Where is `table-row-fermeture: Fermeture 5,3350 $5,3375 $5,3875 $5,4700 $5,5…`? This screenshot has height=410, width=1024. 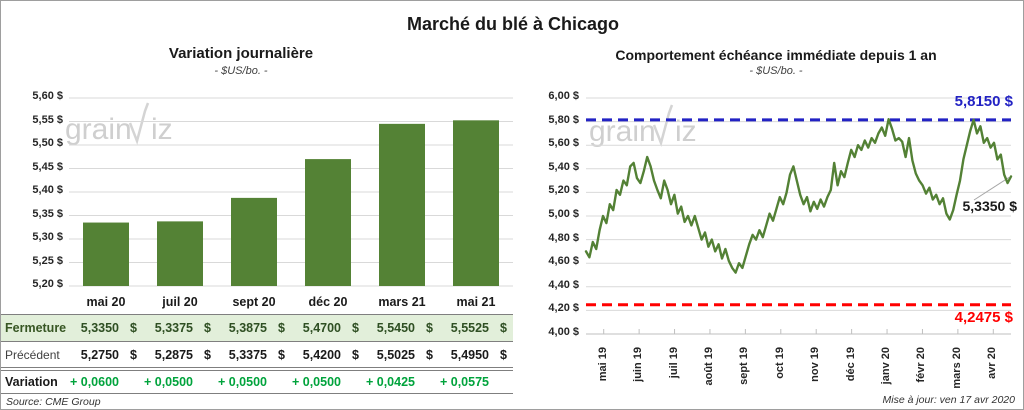 table-row-fermeture: Fermeture 5,3350 $5,3375 $5,3875 $5,4700 $5,5… is located at coordinates (257, 328).